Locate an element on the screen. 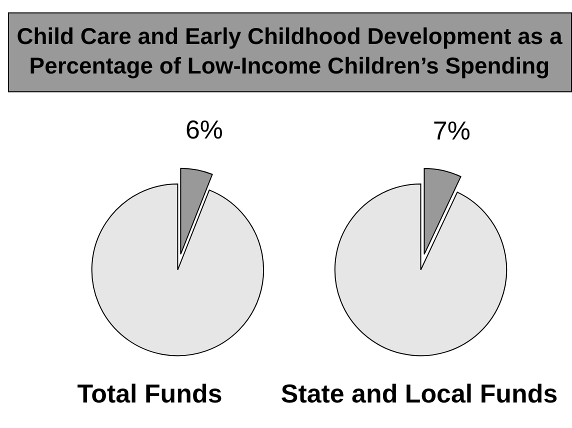 This screenshot has width=572, height=428. text: Total Funds is located at coordinates (149, 394).